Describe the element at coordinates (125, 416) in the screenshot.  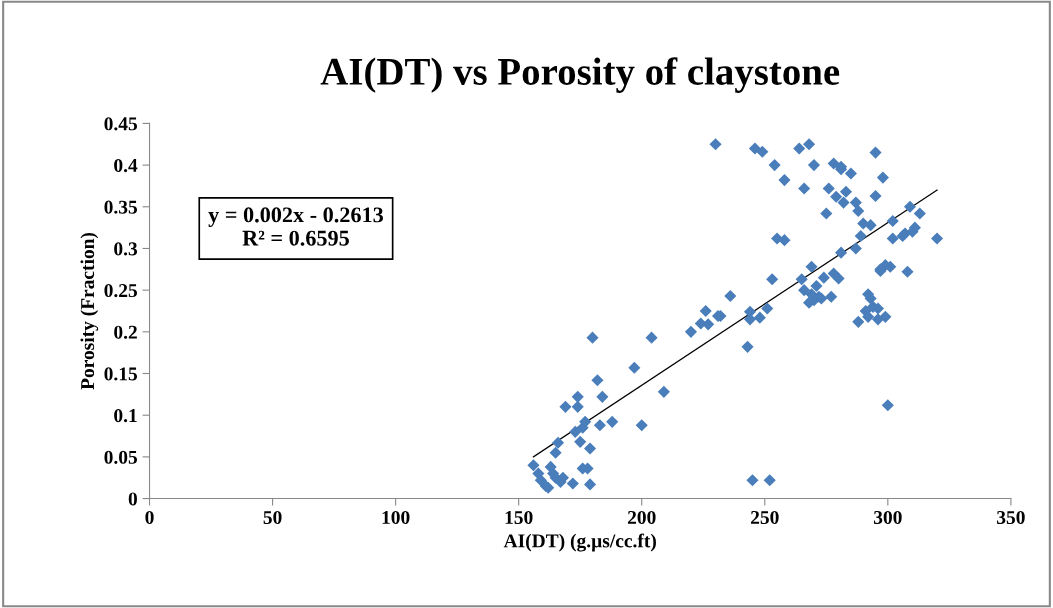
I see `y-tick-label: 0.1` at that location.